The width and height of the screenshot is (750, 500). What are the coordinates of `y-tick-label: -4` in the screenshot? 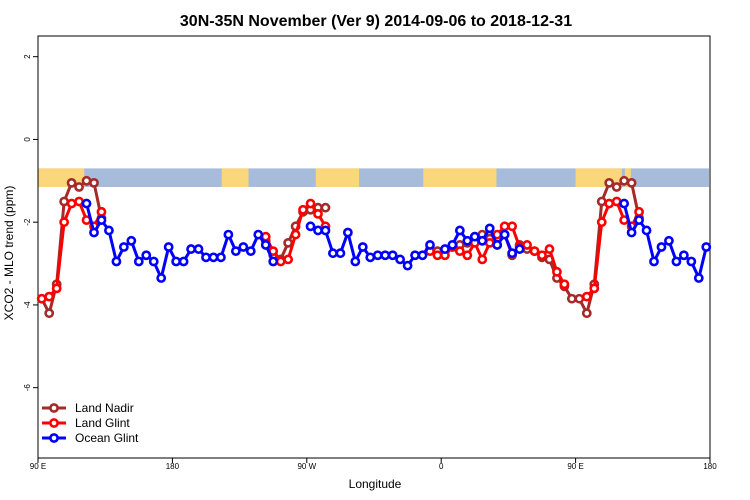 It's located at (27, 305).